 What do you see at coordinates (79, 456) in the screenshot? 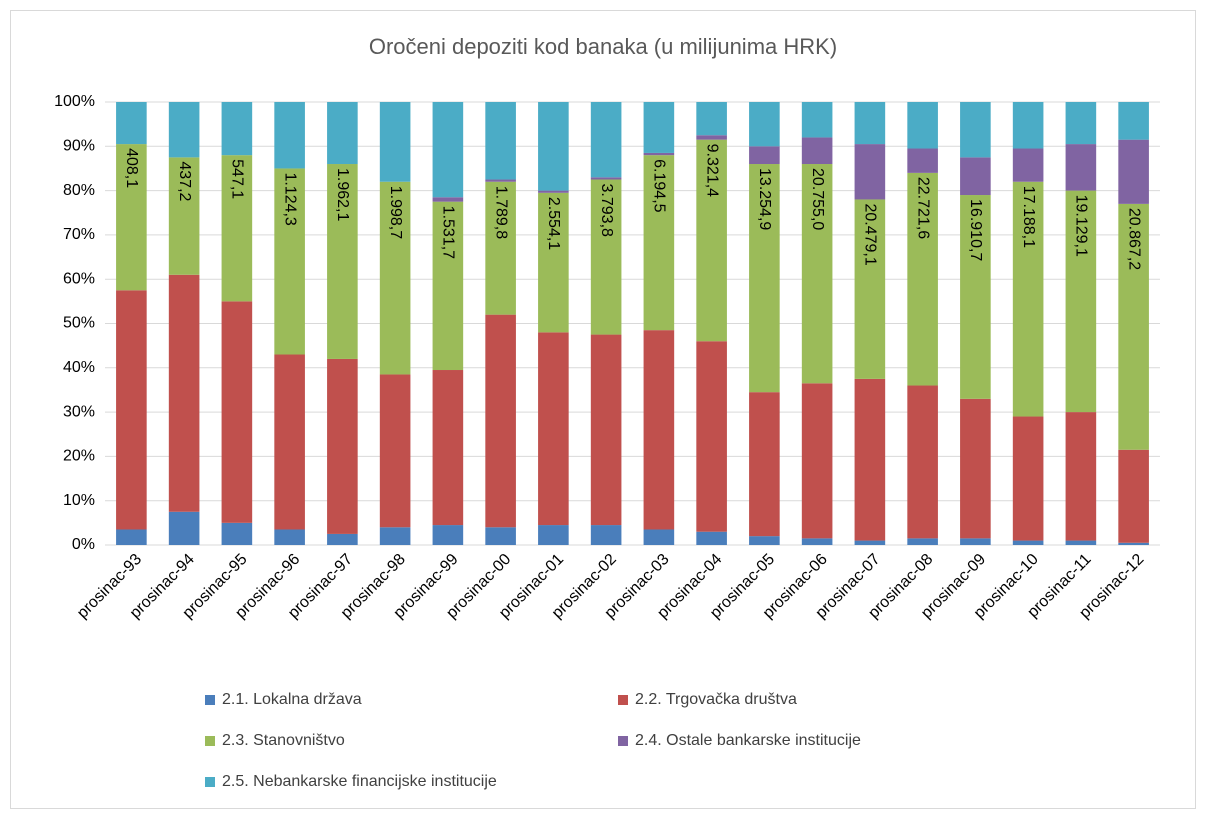
I see `y-tick-label: 20%` at bounding box center [79, 456].